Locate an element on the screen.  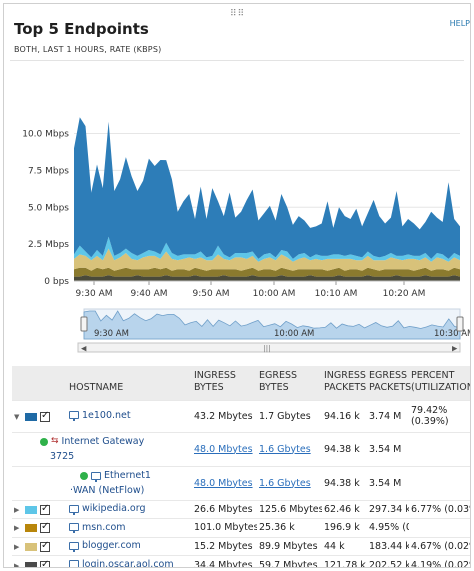
hostname-link: 1e100.net is located at coordinates (106, 415).